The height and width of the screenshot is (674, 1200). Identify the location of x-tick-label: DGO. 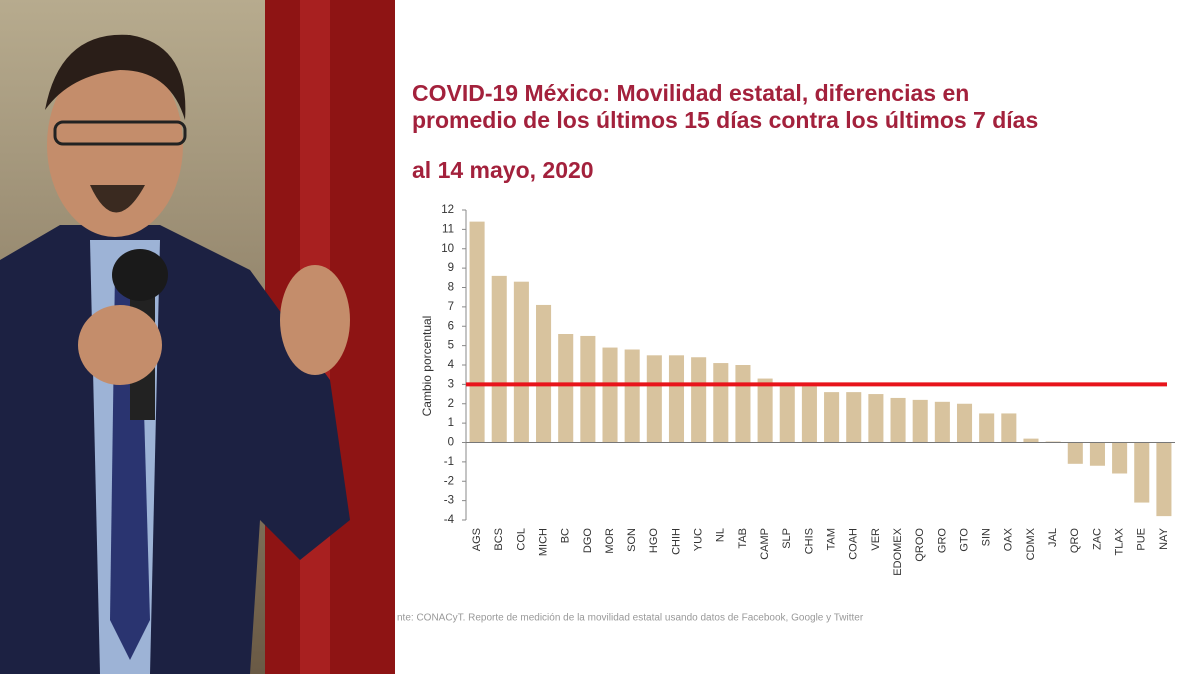
(588, 541).